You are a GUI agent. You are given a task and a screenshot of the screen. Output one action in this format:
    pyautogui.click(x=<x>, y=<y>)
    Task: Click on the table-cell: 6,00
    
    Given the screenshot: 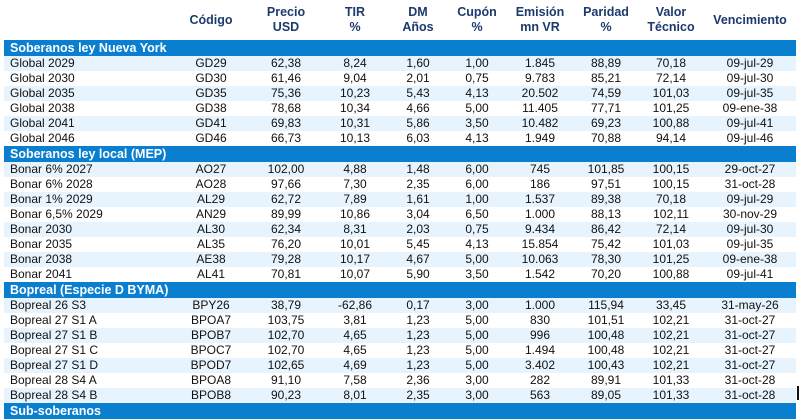 What is the action you would take?
    pyautogui.click(x=477, y=169)
    